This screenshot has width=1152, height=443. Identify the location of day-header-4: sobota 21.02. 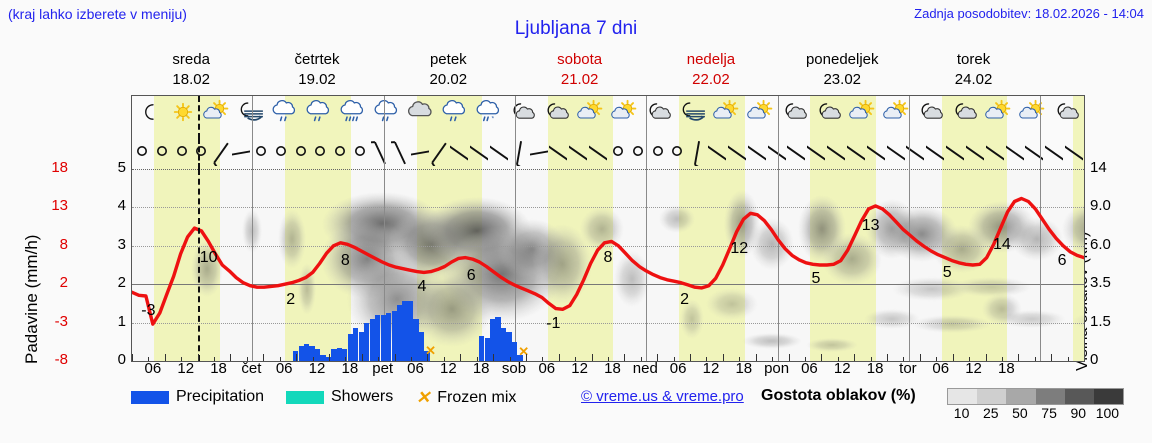
(579, 70).